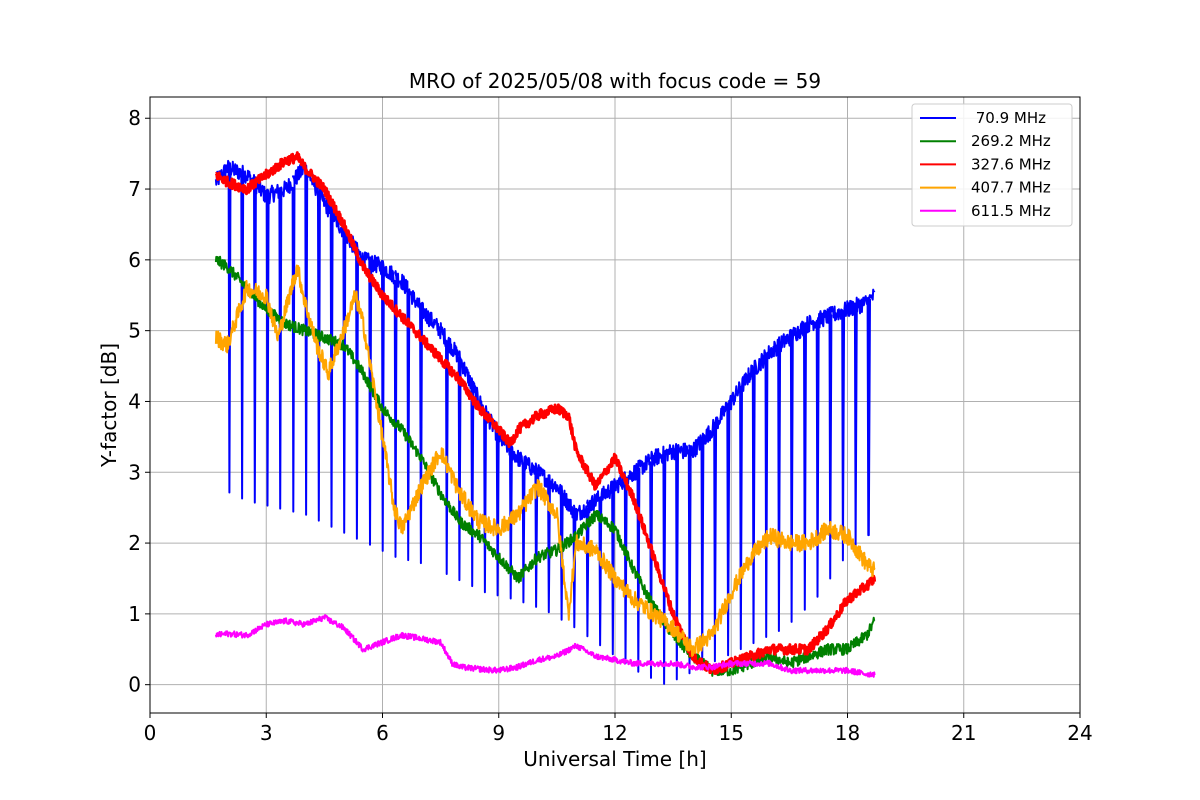 Image resolution: width=1200 pixels, height=800 pixels. I want to click on y-axis-label: Y-factor [dB], so click(109, 405).